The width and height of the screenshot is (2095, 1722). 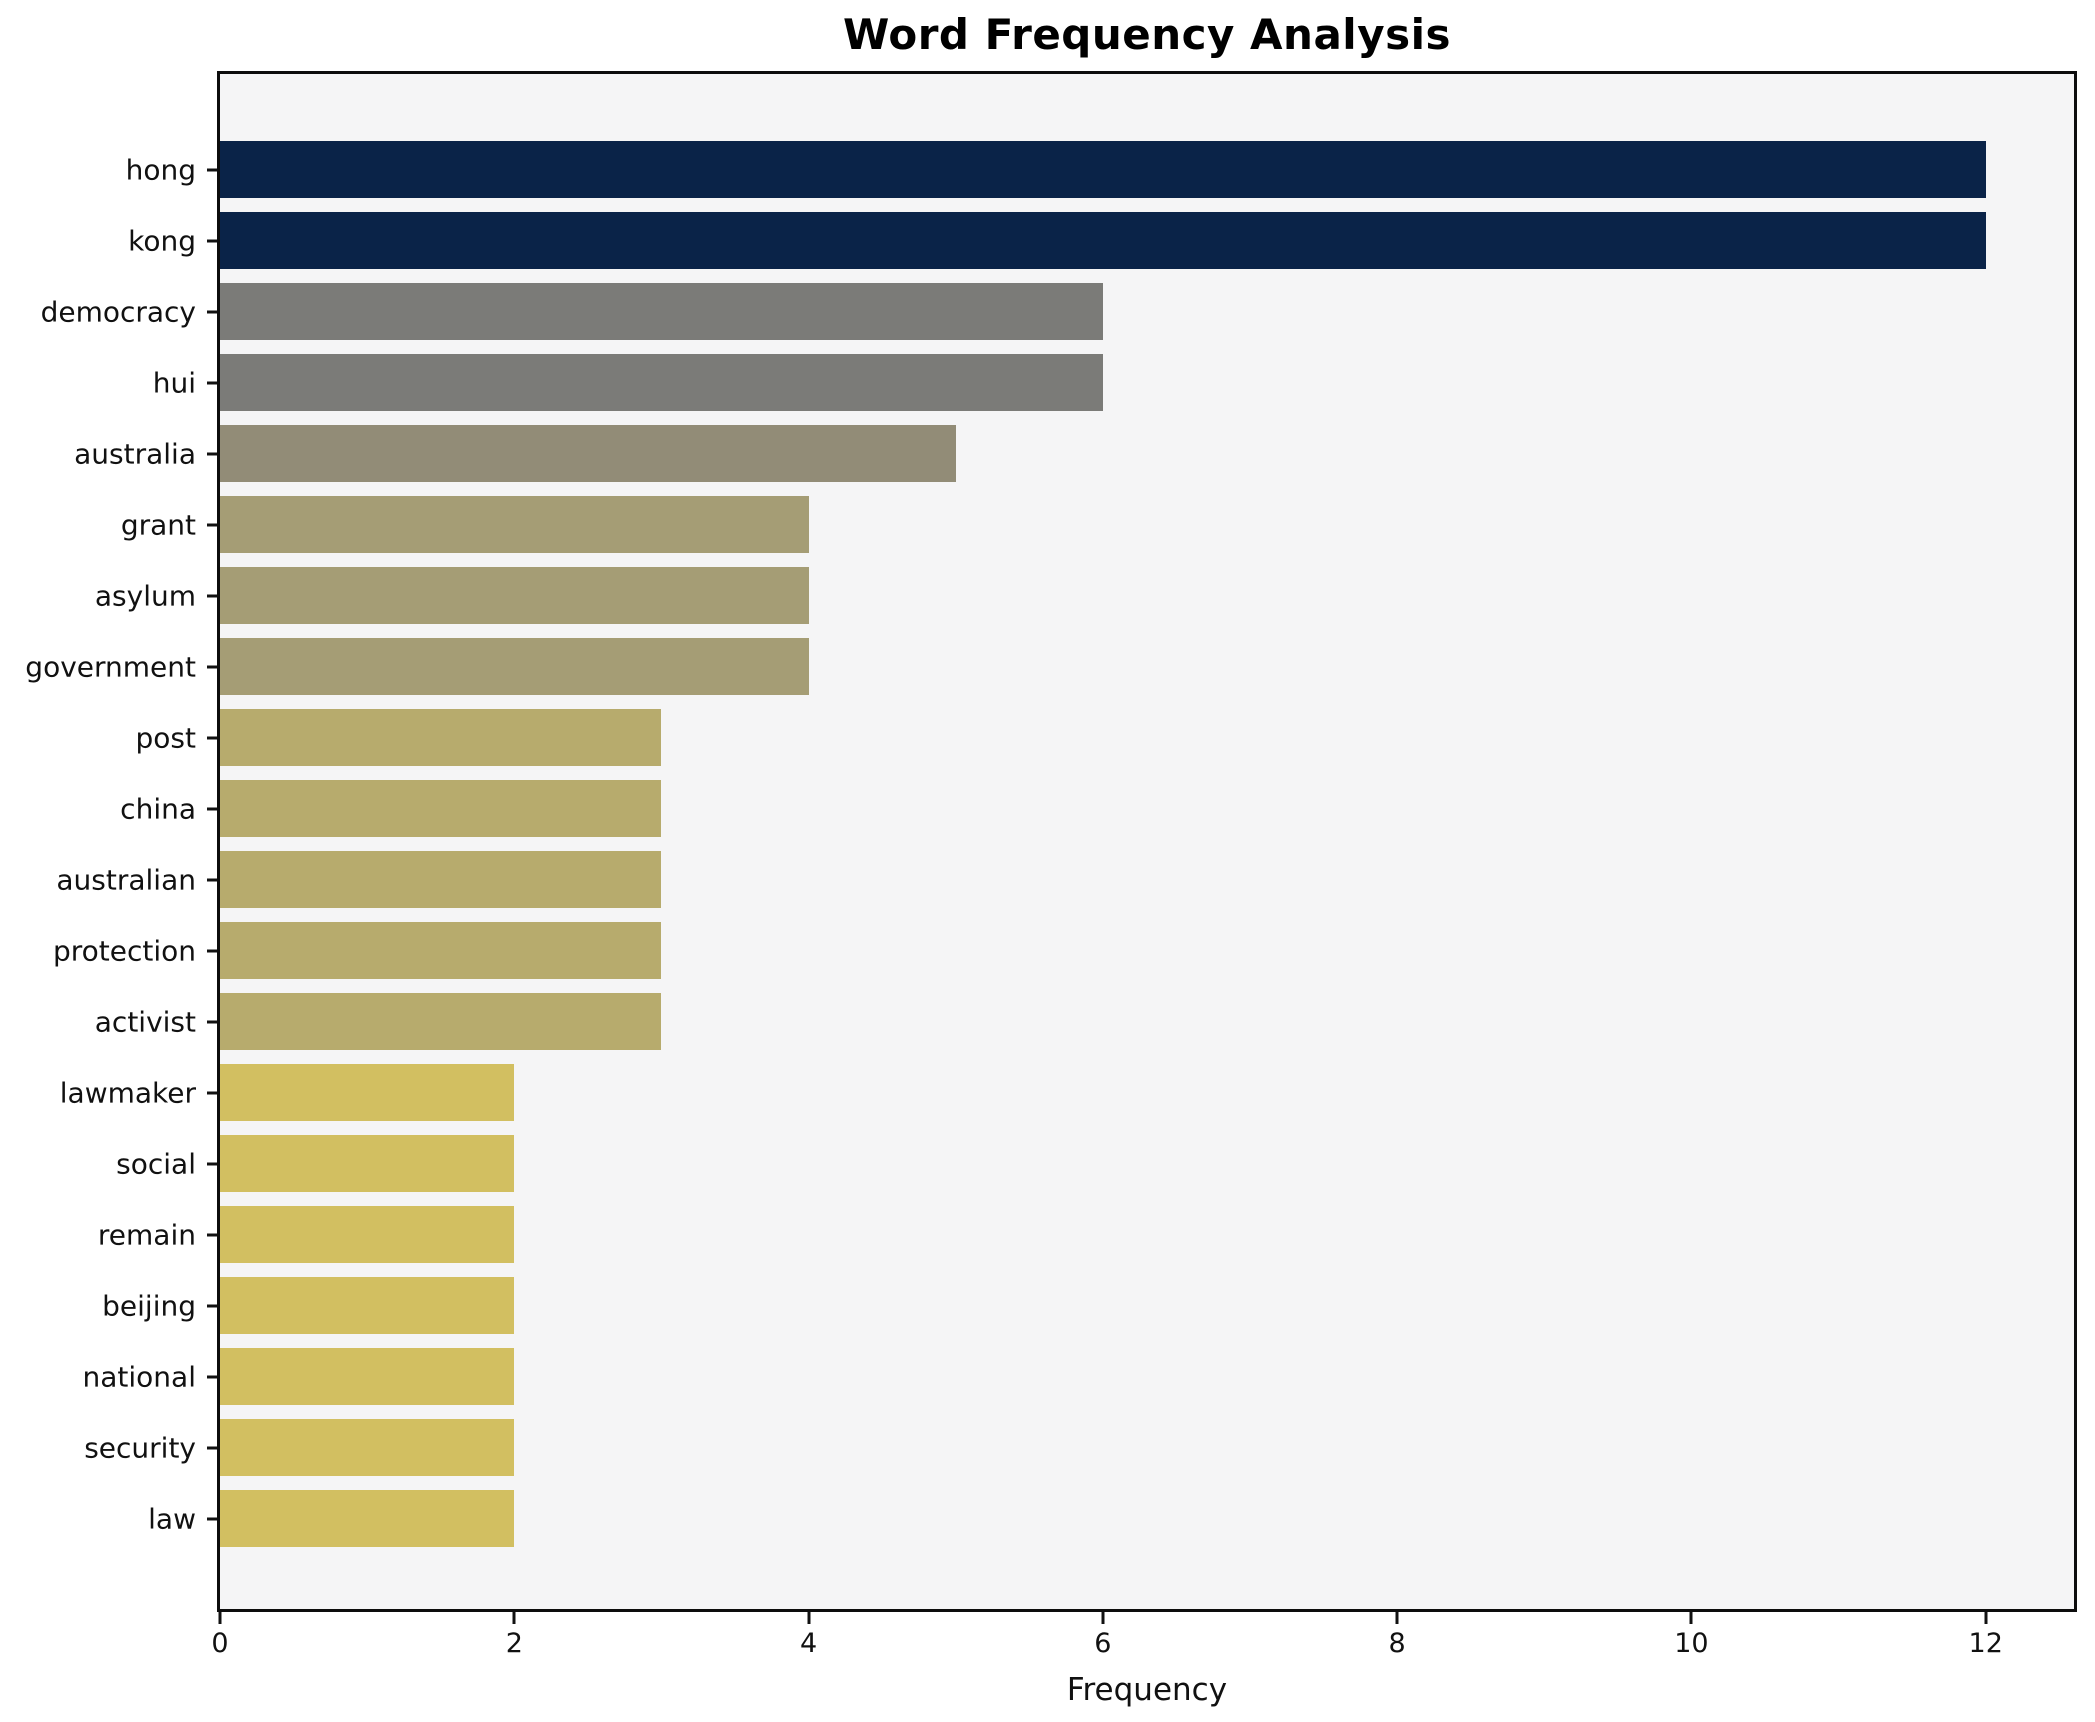 I want to click on y-tick-label: democracy, so click(x=118, y=311).